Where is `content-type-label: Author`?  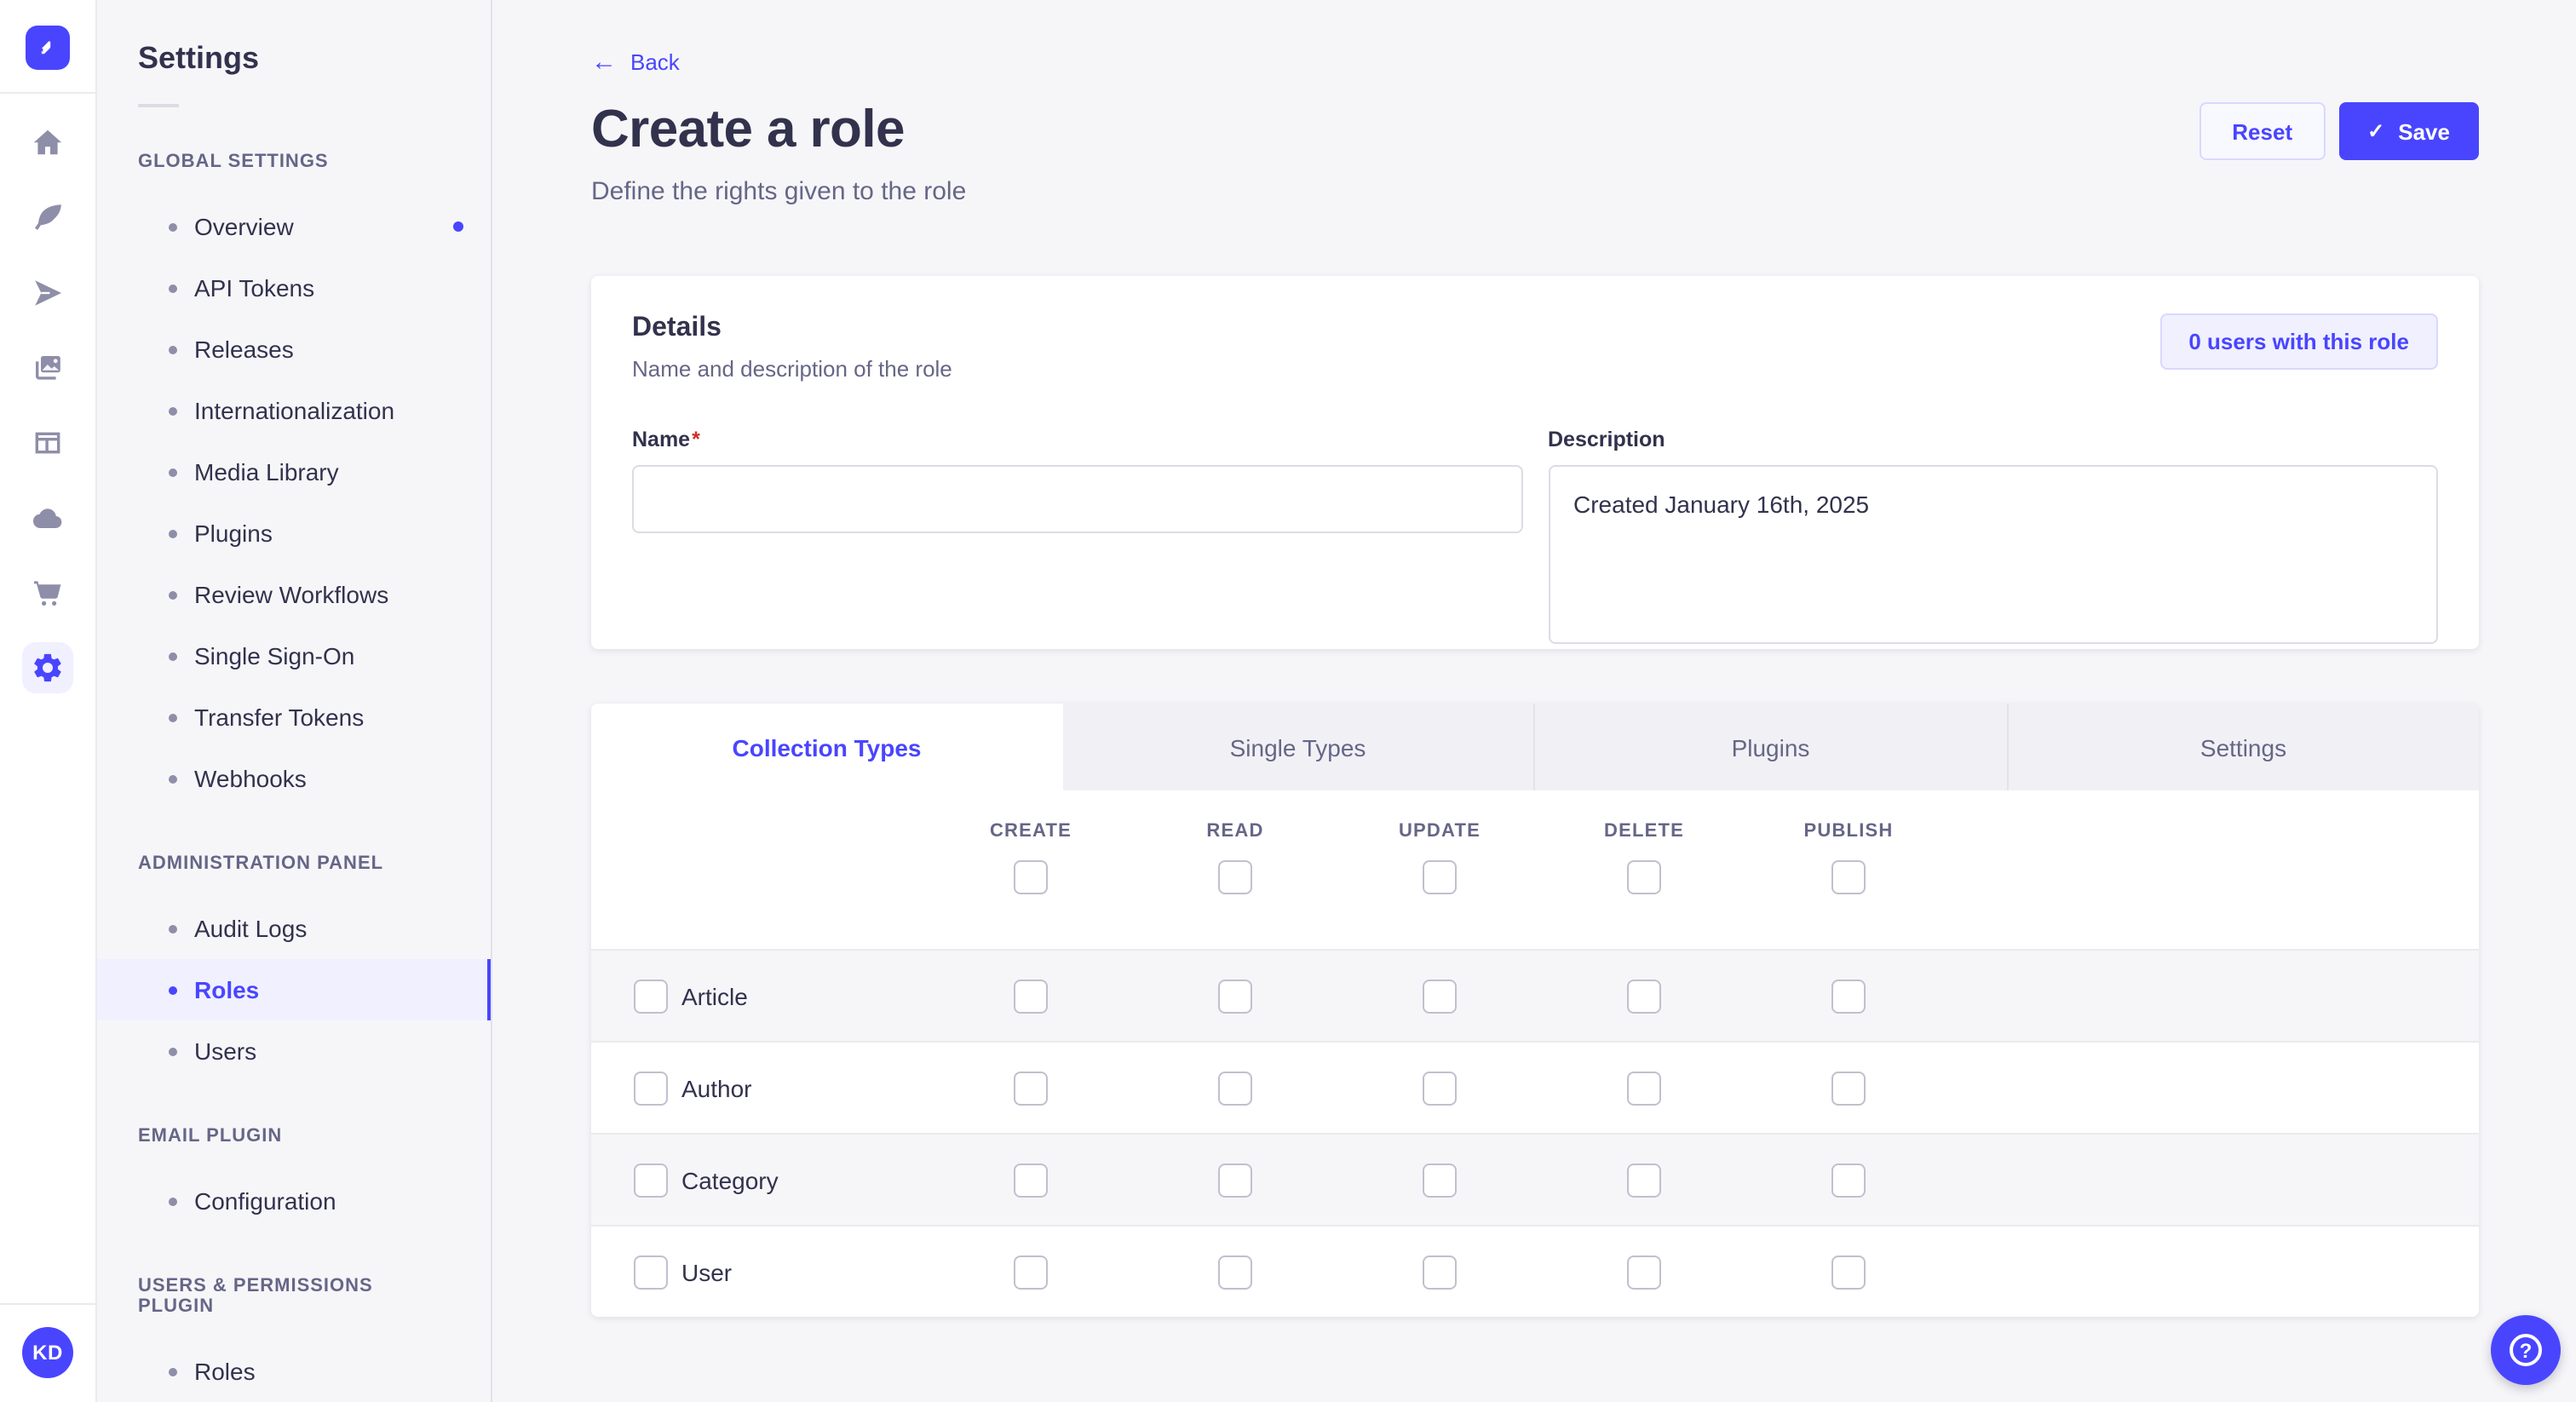
content-type-label: Author is located at coordinates (717, 1087).